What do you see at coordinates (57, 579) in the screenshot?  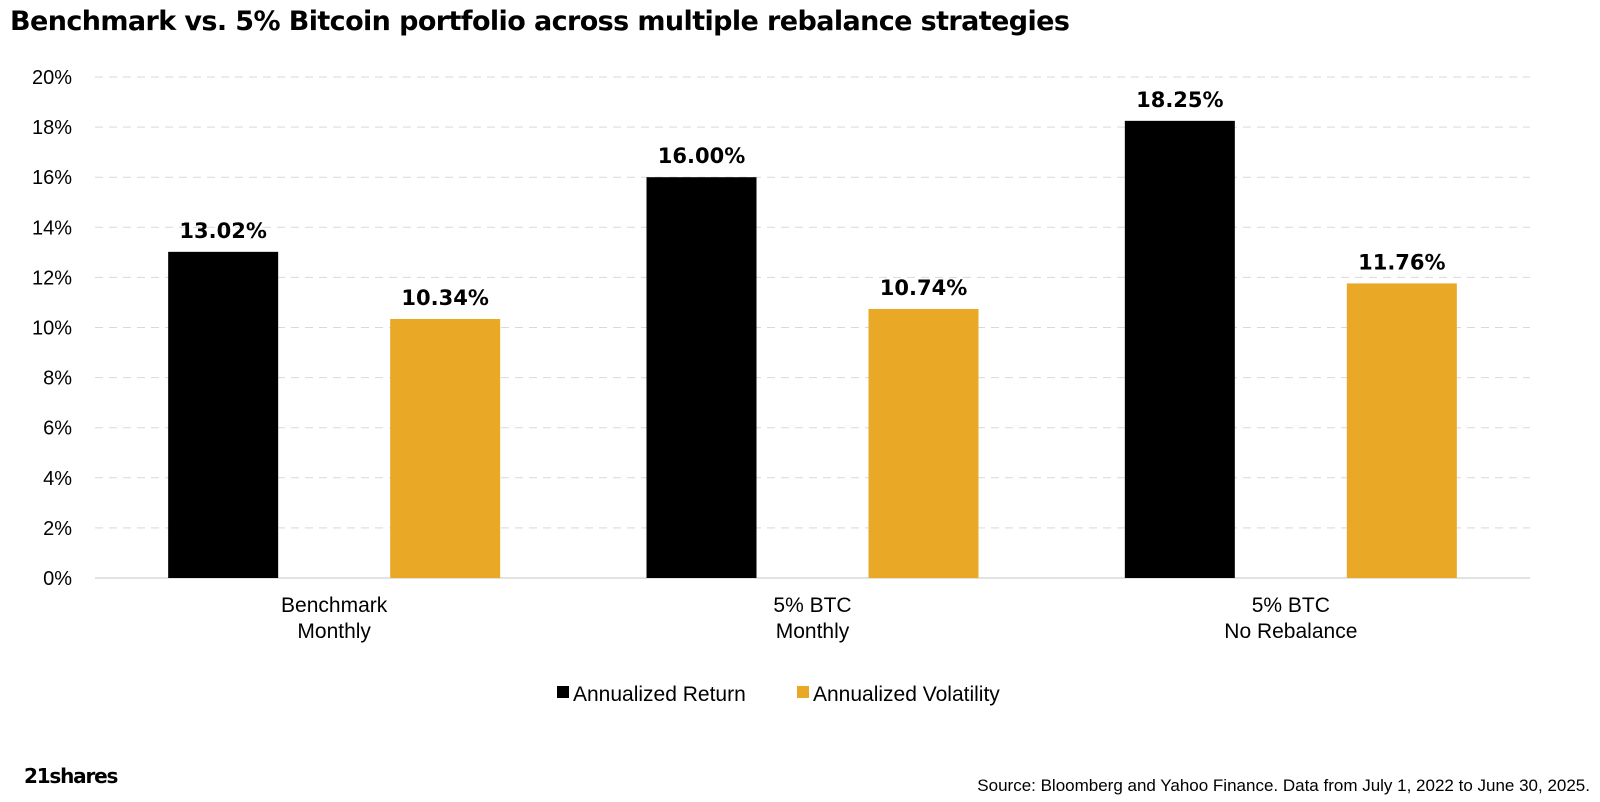 I see `y-tick-label: 0%` at bounding box center [57, 579].